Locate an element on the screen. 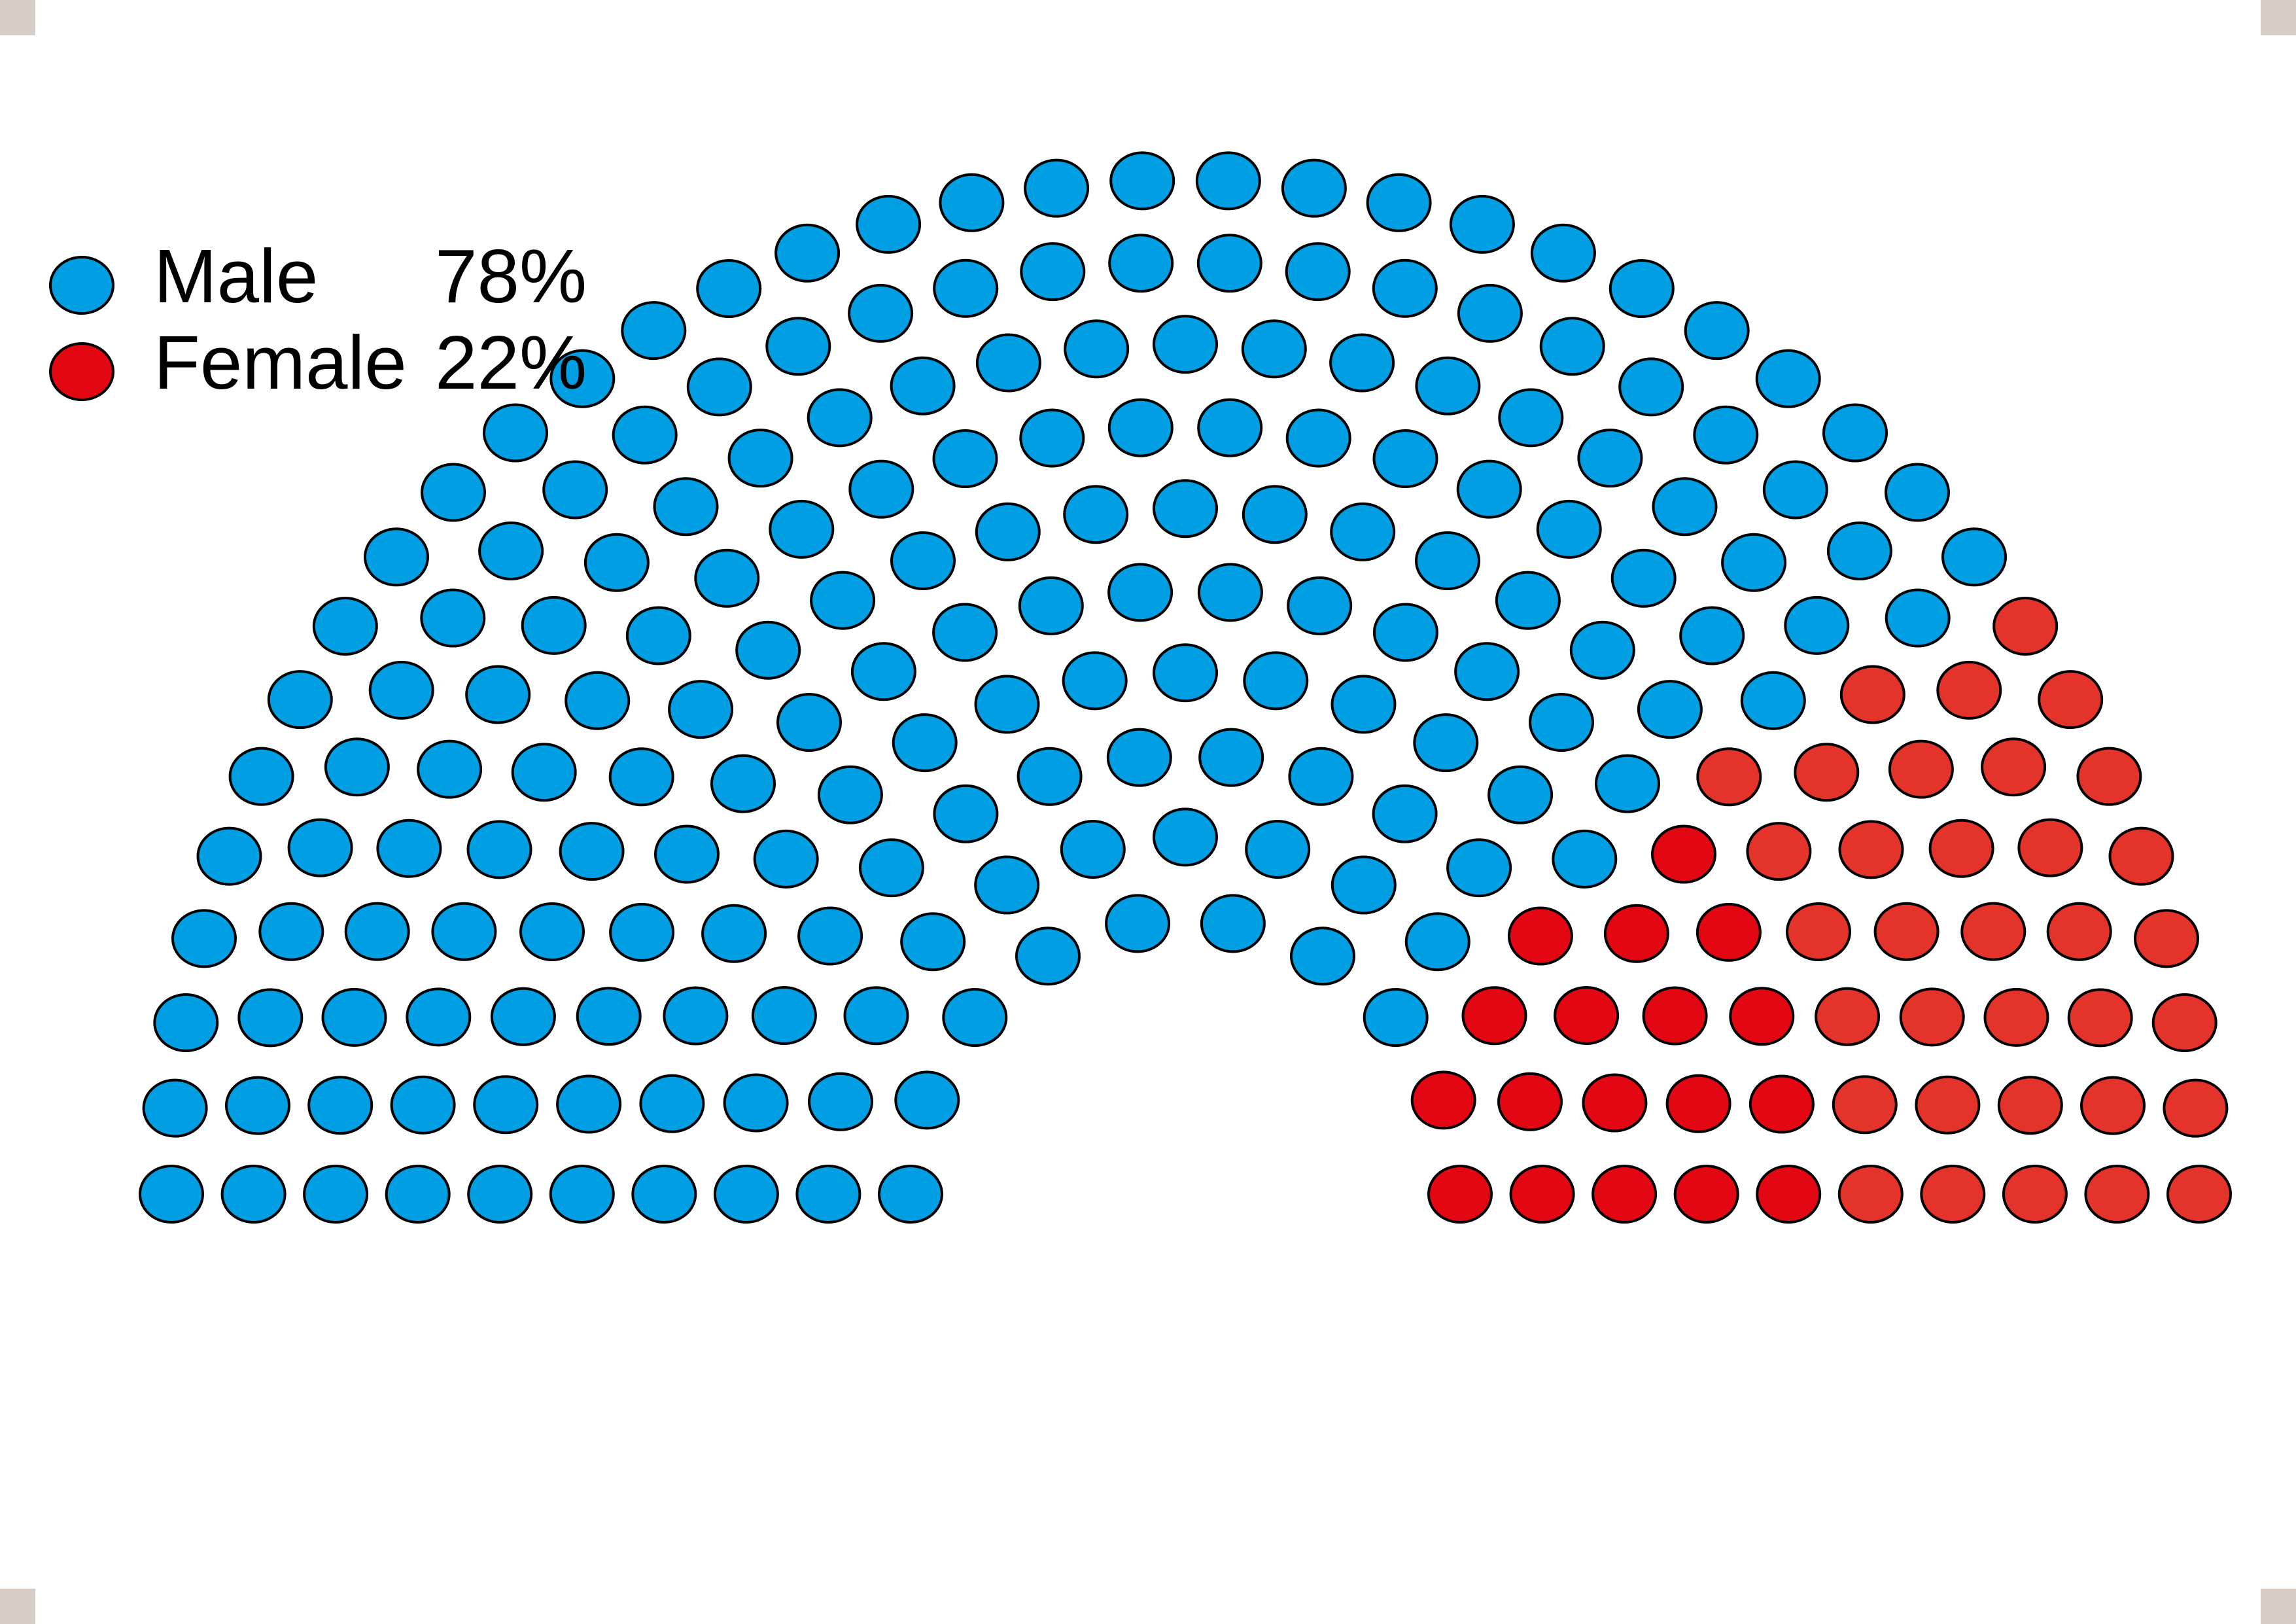 This screenshot has width=2296, height=1624. legend-value-female: 22% is located at coordinates (511, 362).